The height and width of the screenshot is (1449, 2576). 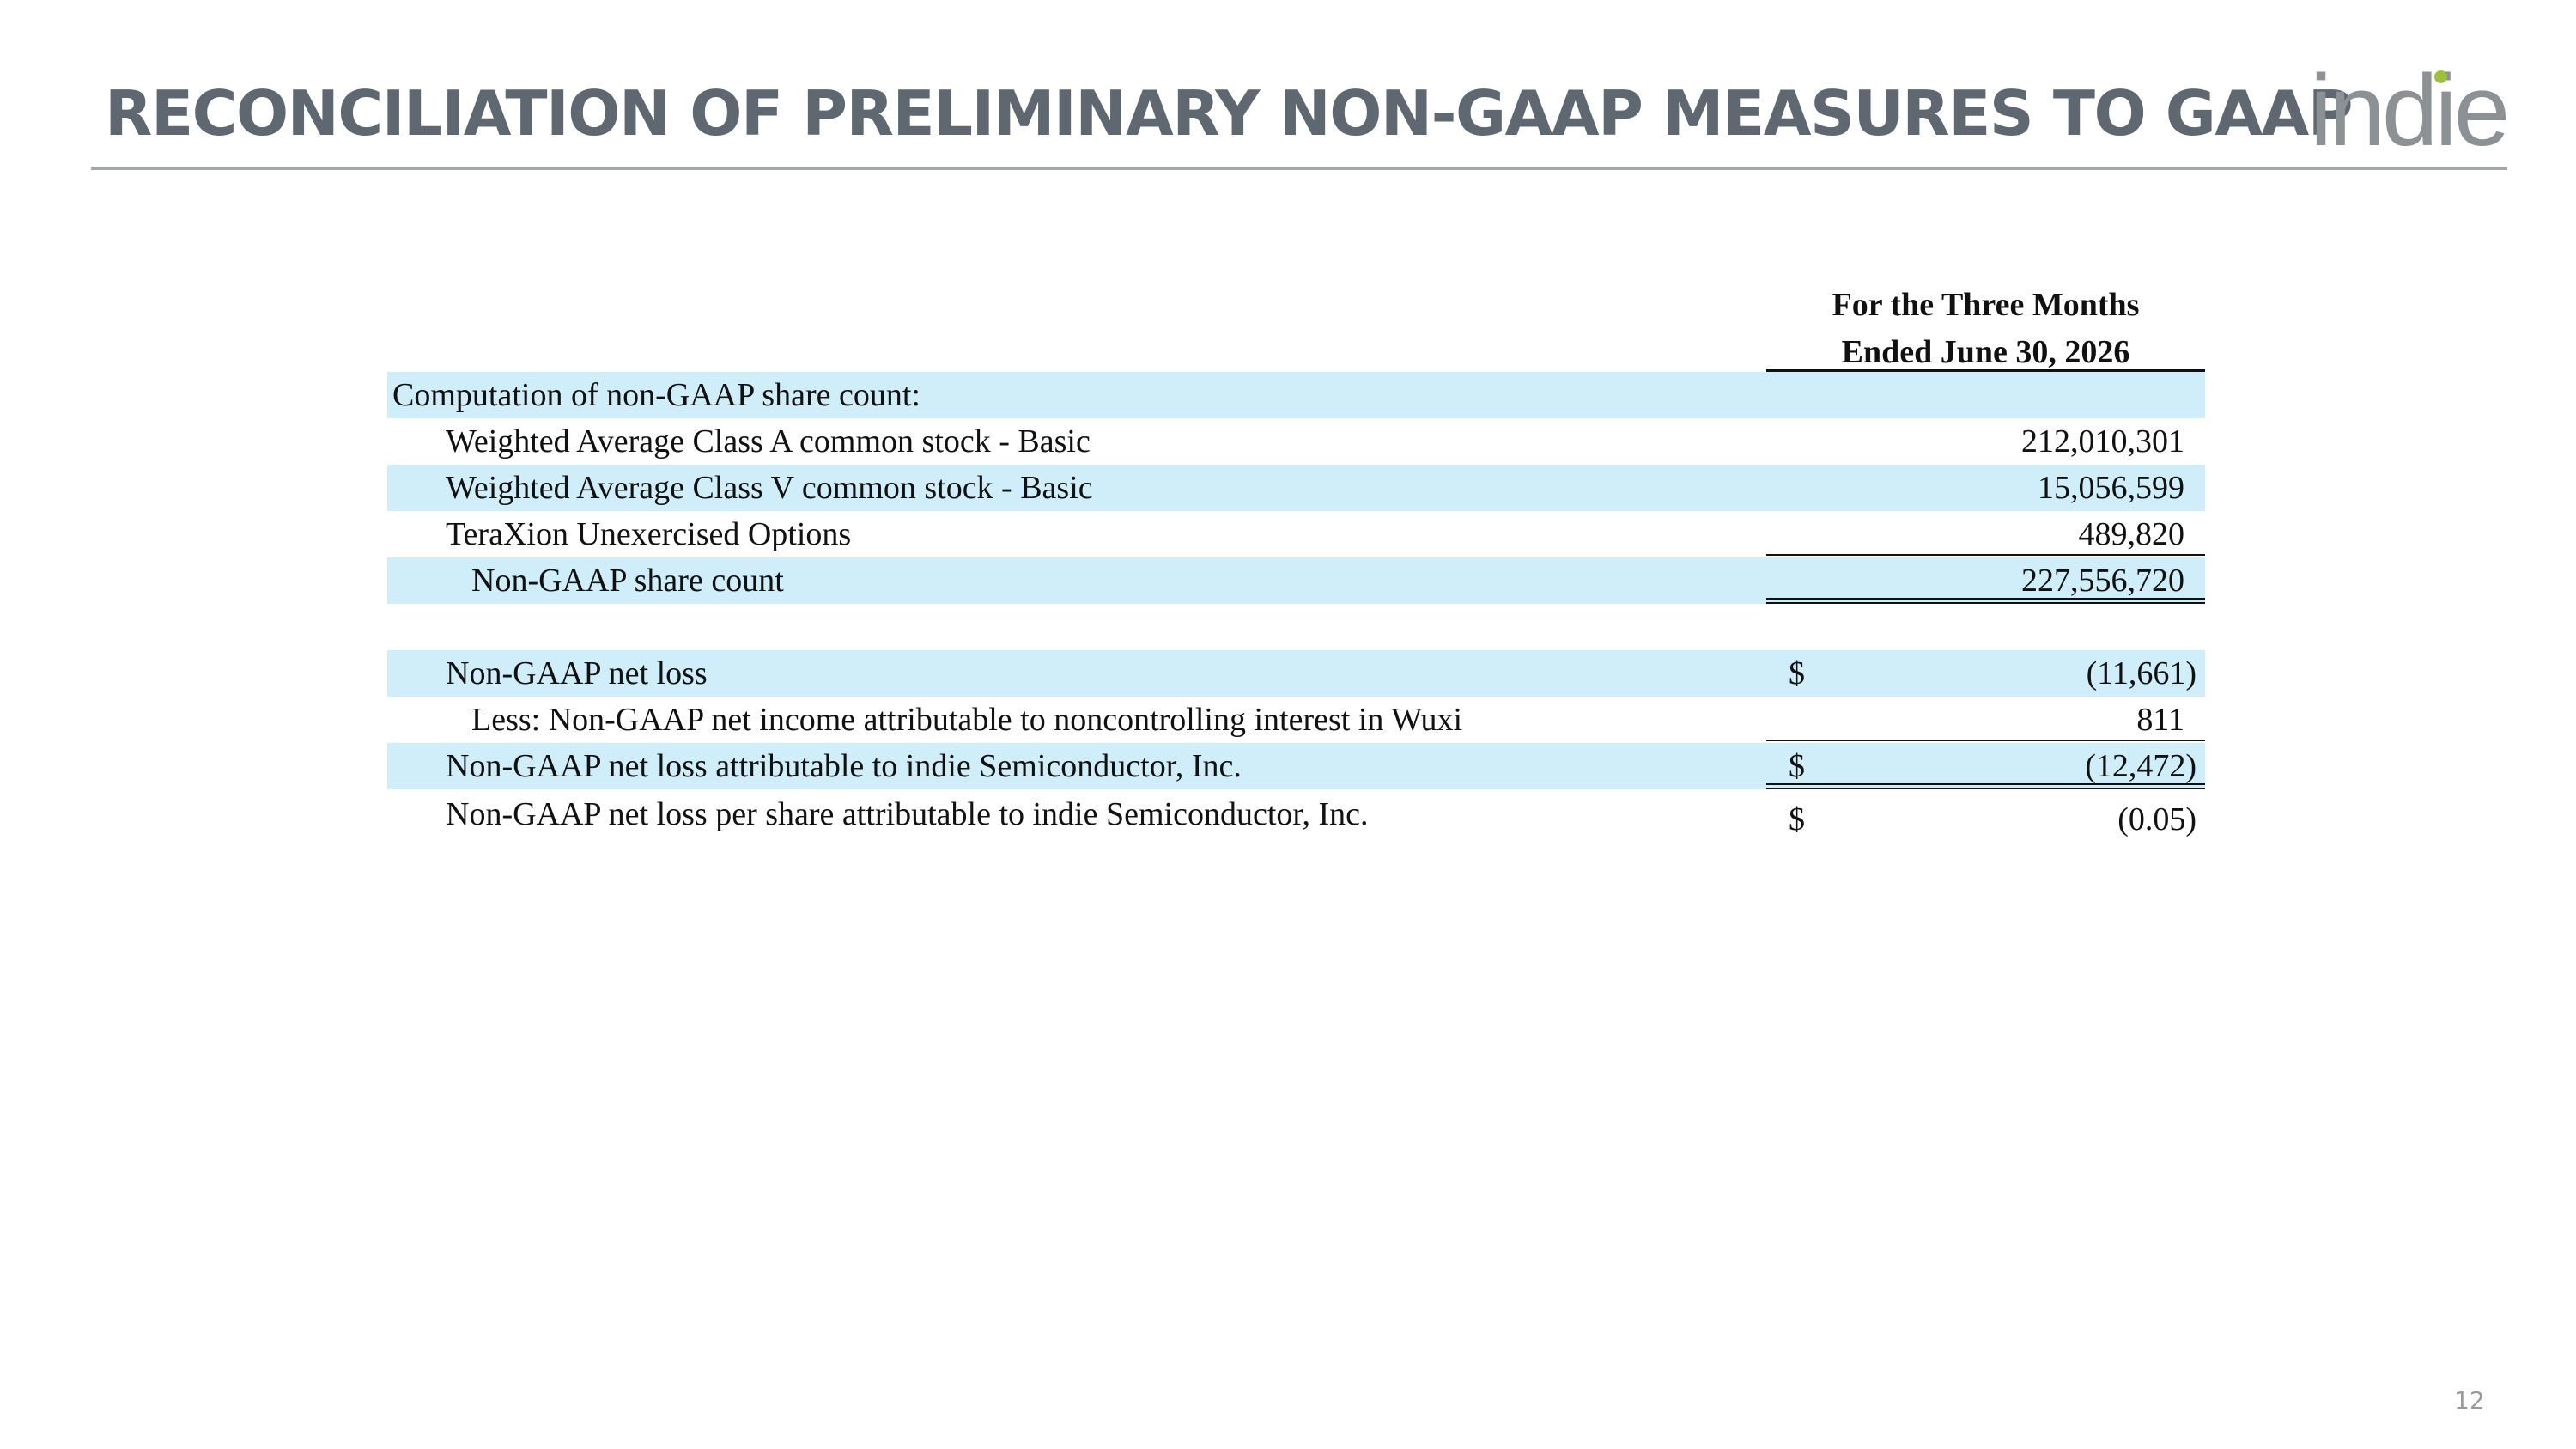 I want to click on row-amount: (11,661), so click(x=2141, y=673).